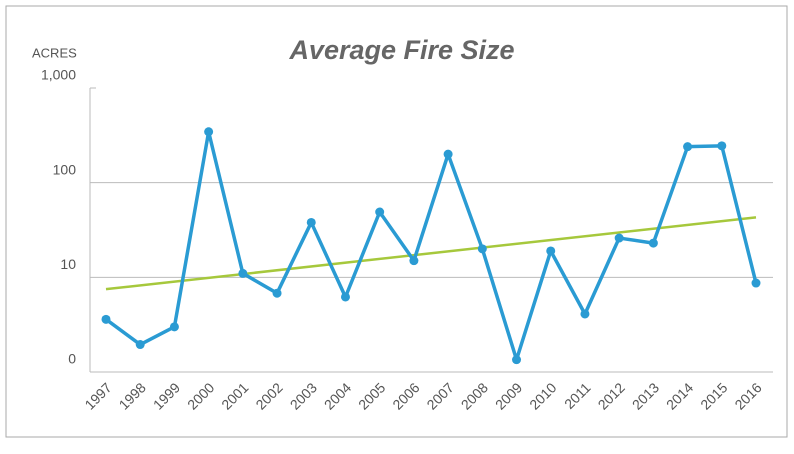 The image size is (794, 454). I want to click on y-tick-label: 1,000, so click(58, 75).